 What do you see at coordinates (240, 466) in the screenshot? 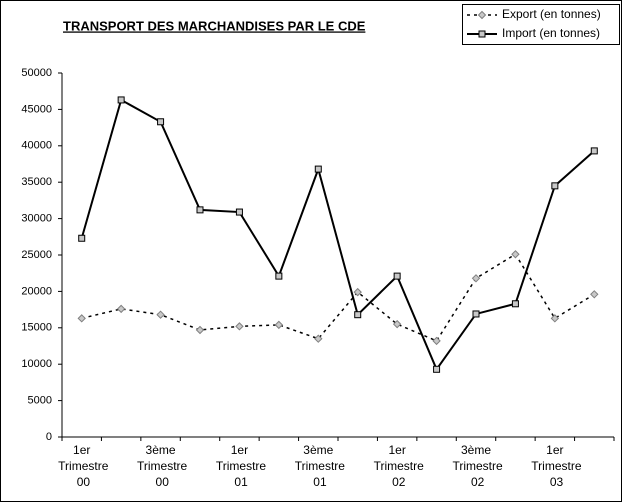
I see `x-tick-label: 1er Trimestre 01` at bounding box center [240, 466].